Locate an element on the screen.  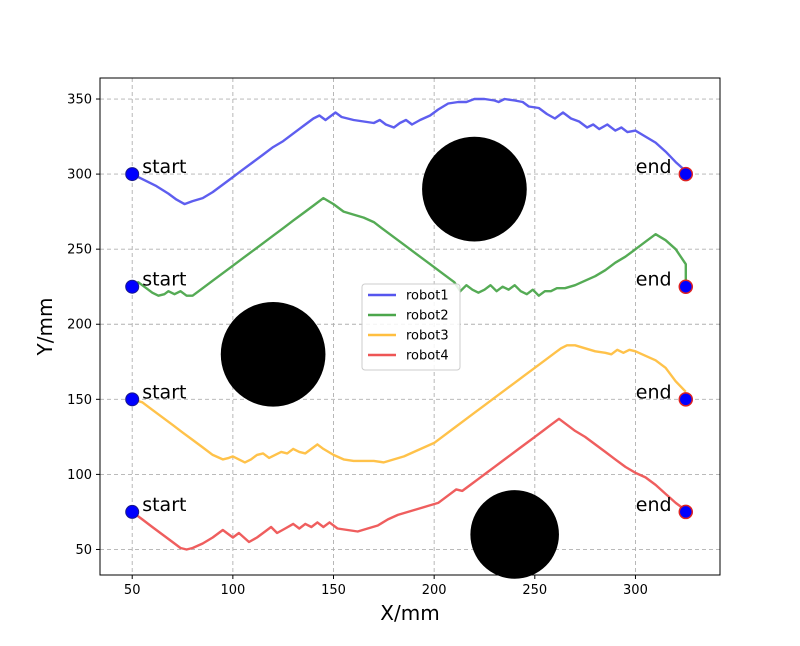
x-tick-label: 200 is located at coordinates (434, 590).